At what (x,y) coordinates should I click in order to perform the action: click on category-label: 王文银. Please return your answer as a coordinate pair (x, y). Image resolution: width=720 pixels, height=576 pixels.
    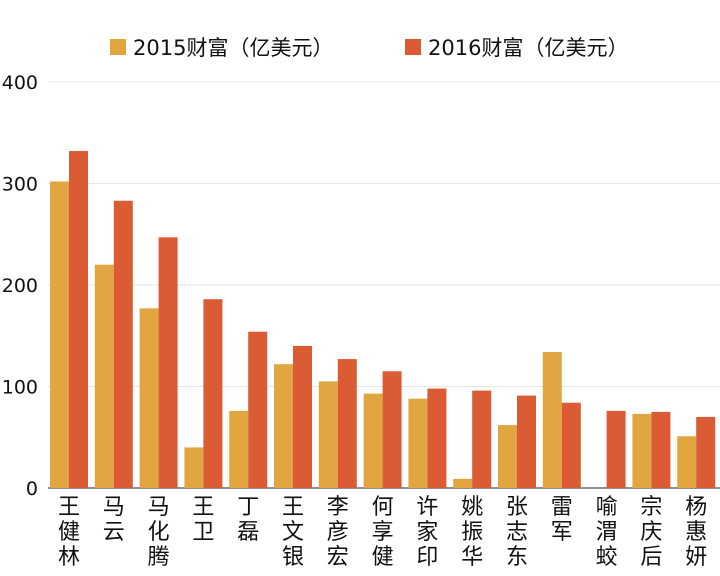
    Looking at the image, I should click on (293, 532).